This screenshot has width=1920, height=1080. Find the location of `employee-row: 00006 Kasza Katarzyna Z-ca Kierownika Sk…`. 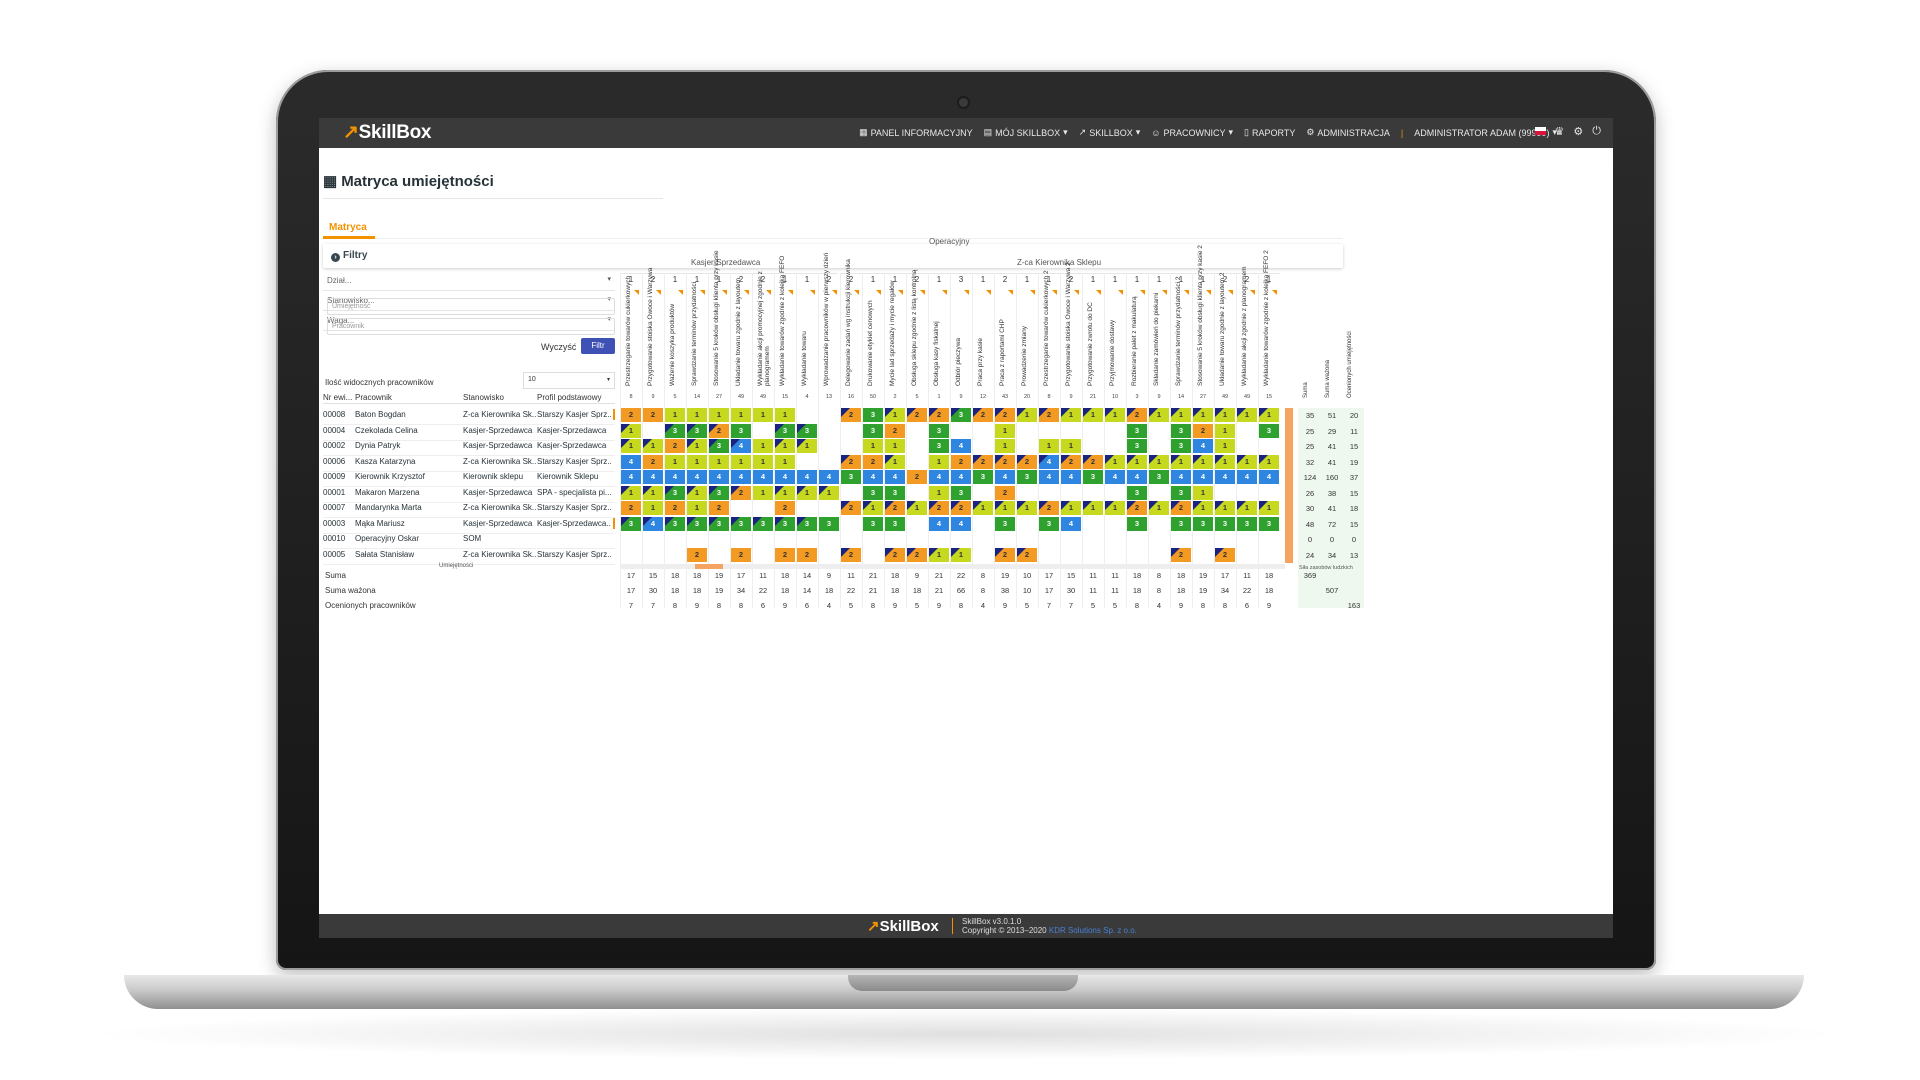

employee-row: 00006 Kasza Katarzyna Z-ca Kierownika Sk… is located at coordinates (469, 462).